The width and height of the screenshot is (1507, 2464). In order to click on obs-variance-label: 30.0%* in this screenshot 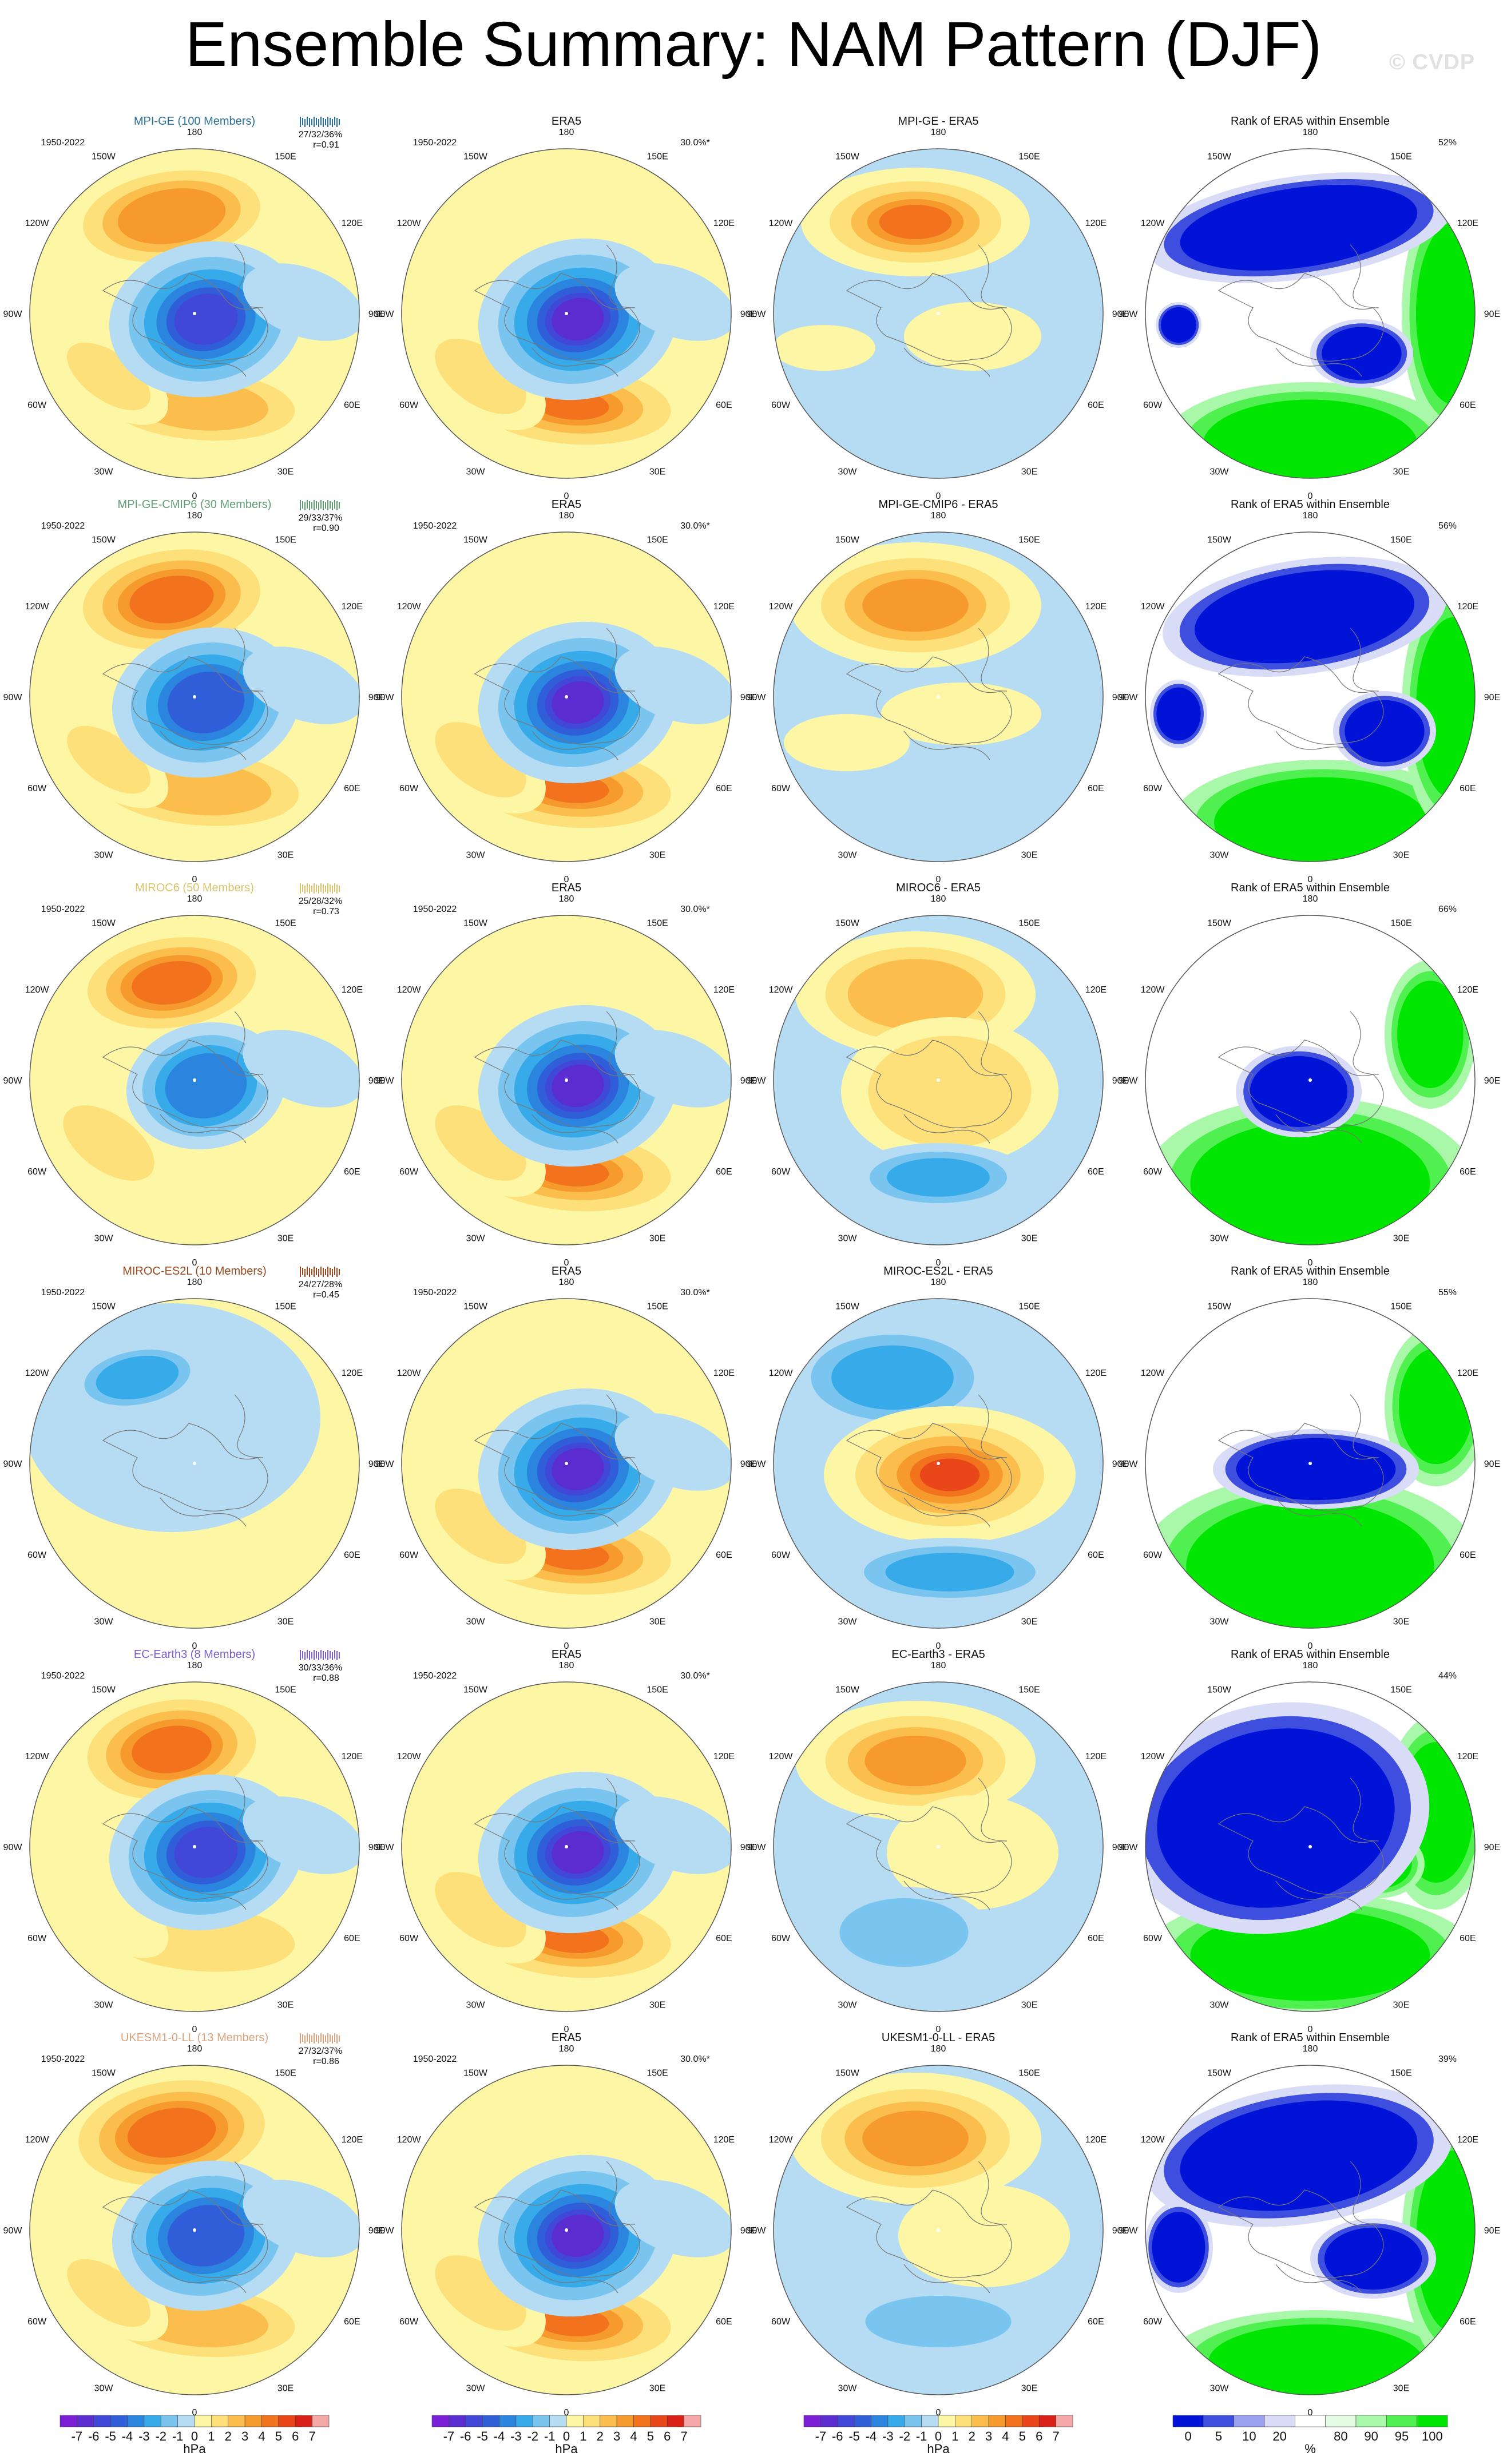, I will do `click(695, 143)`.